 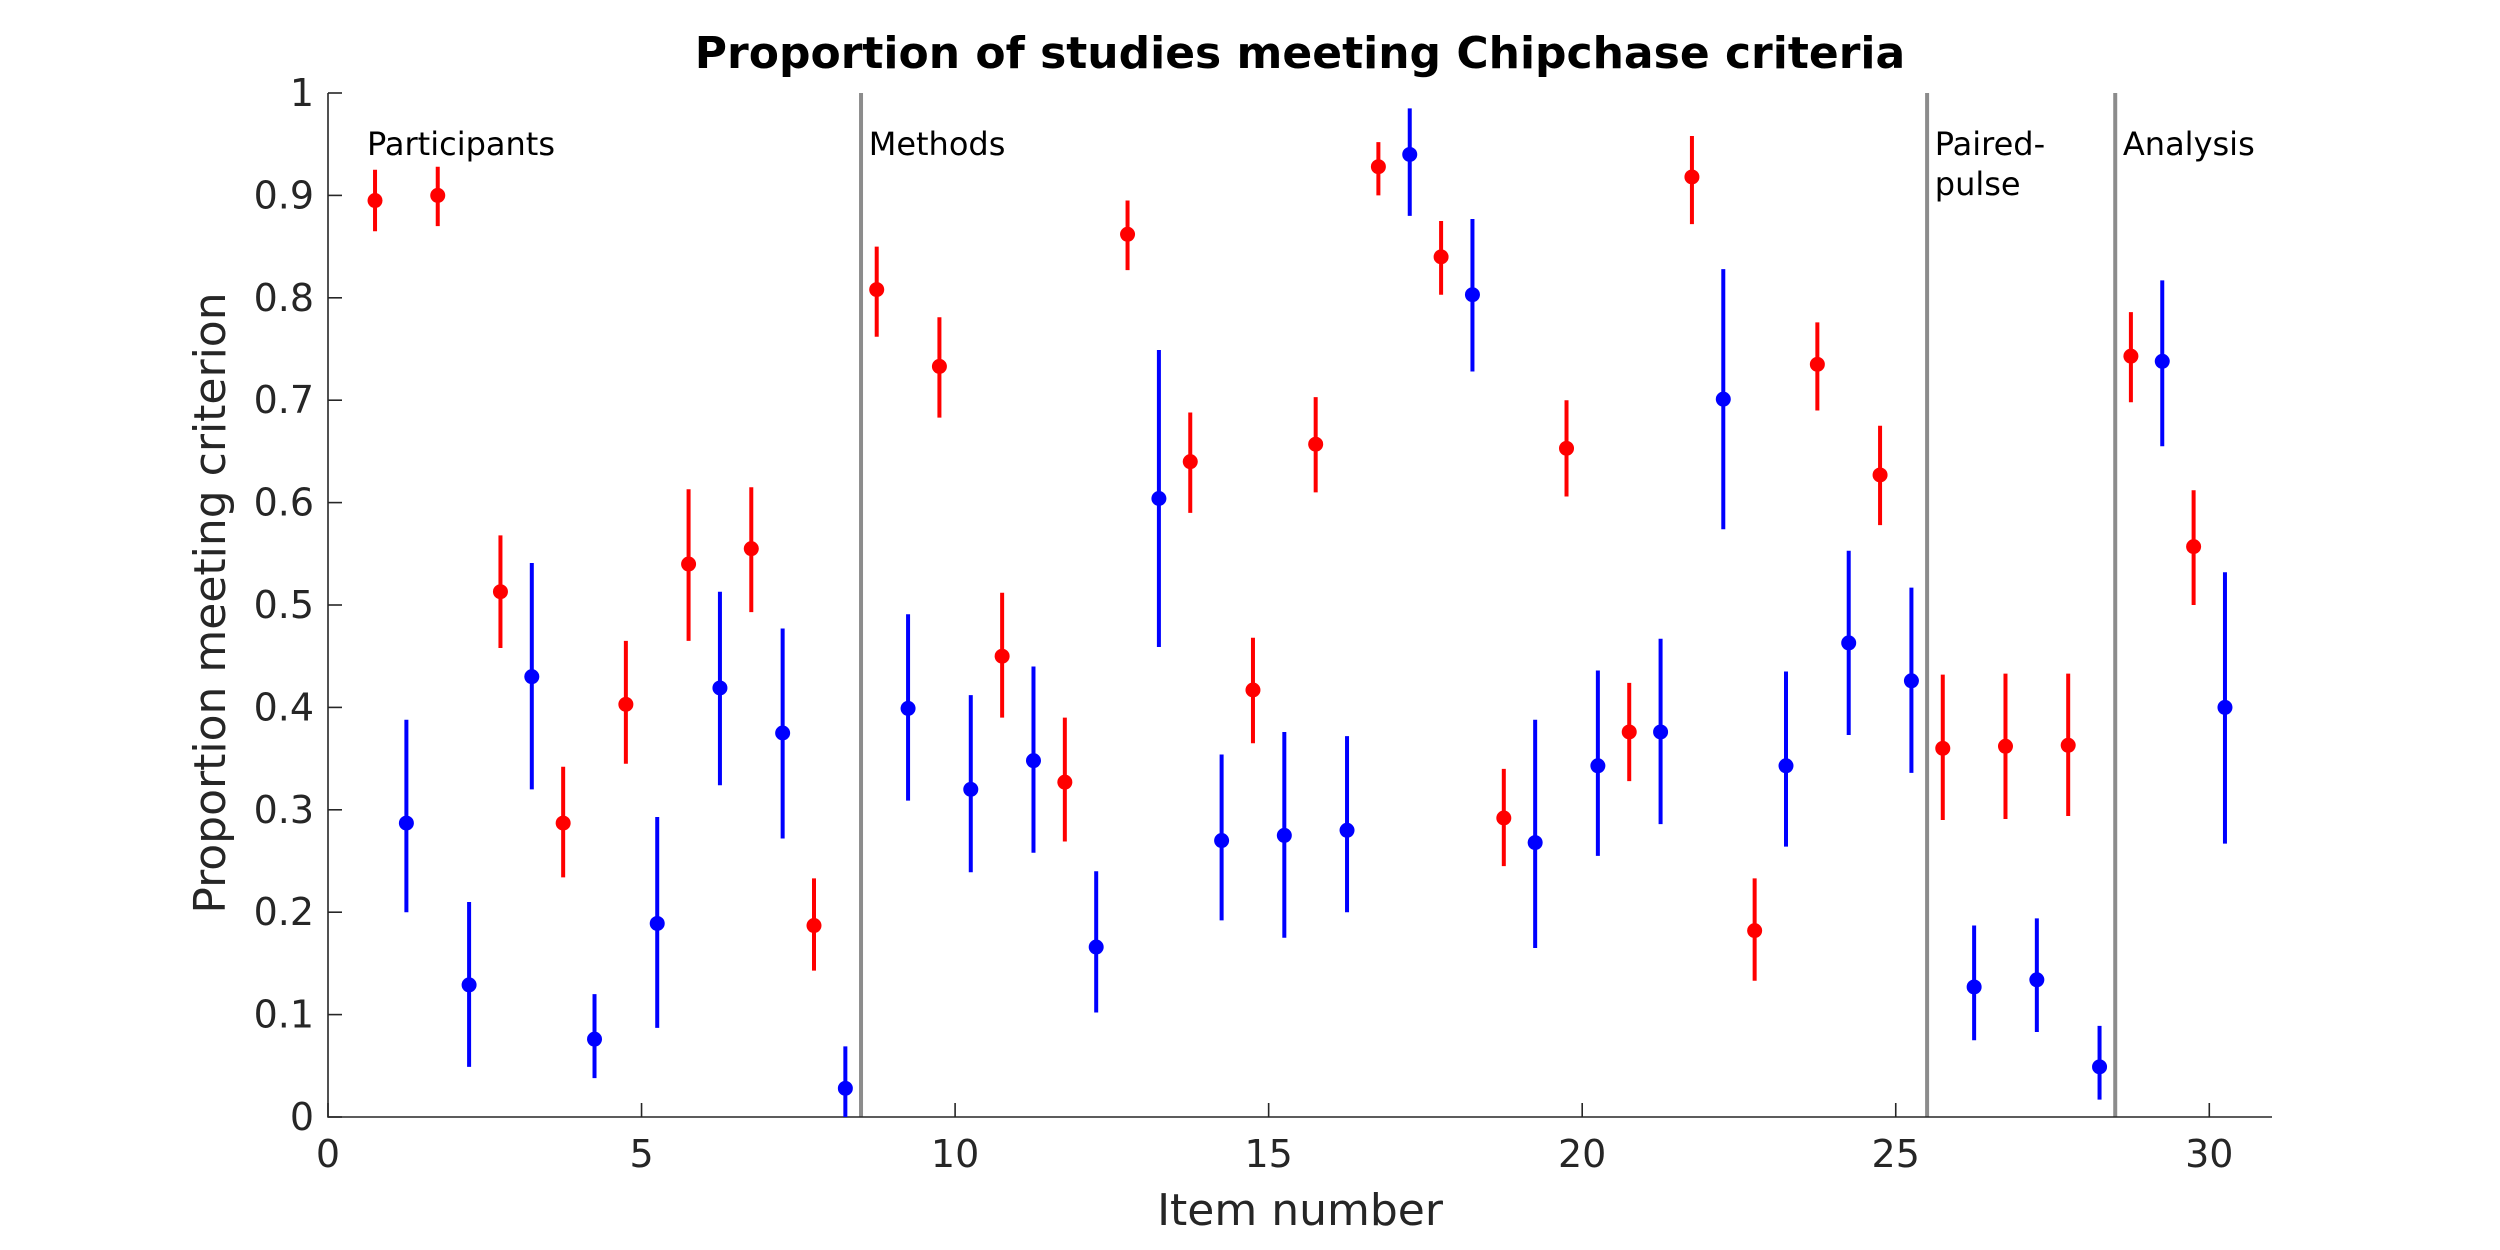 I want to click on x-tick-label: 30, so click(x=2209, y=1154).